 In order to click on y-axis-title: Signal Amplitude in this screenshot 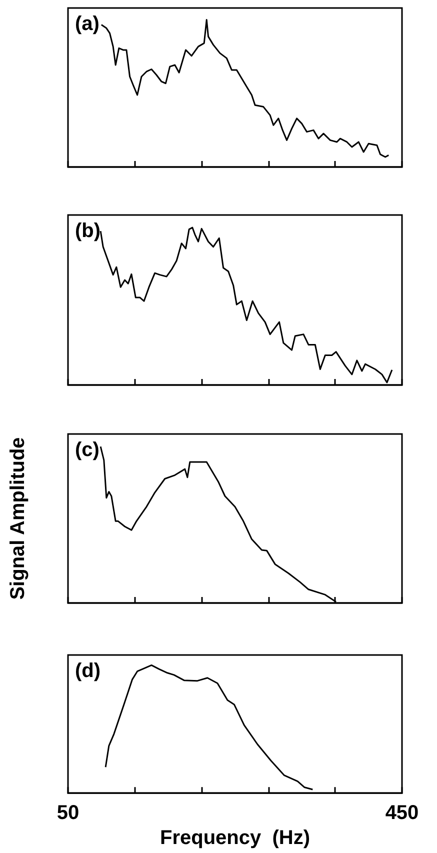, I will do `click(18, 518)`.